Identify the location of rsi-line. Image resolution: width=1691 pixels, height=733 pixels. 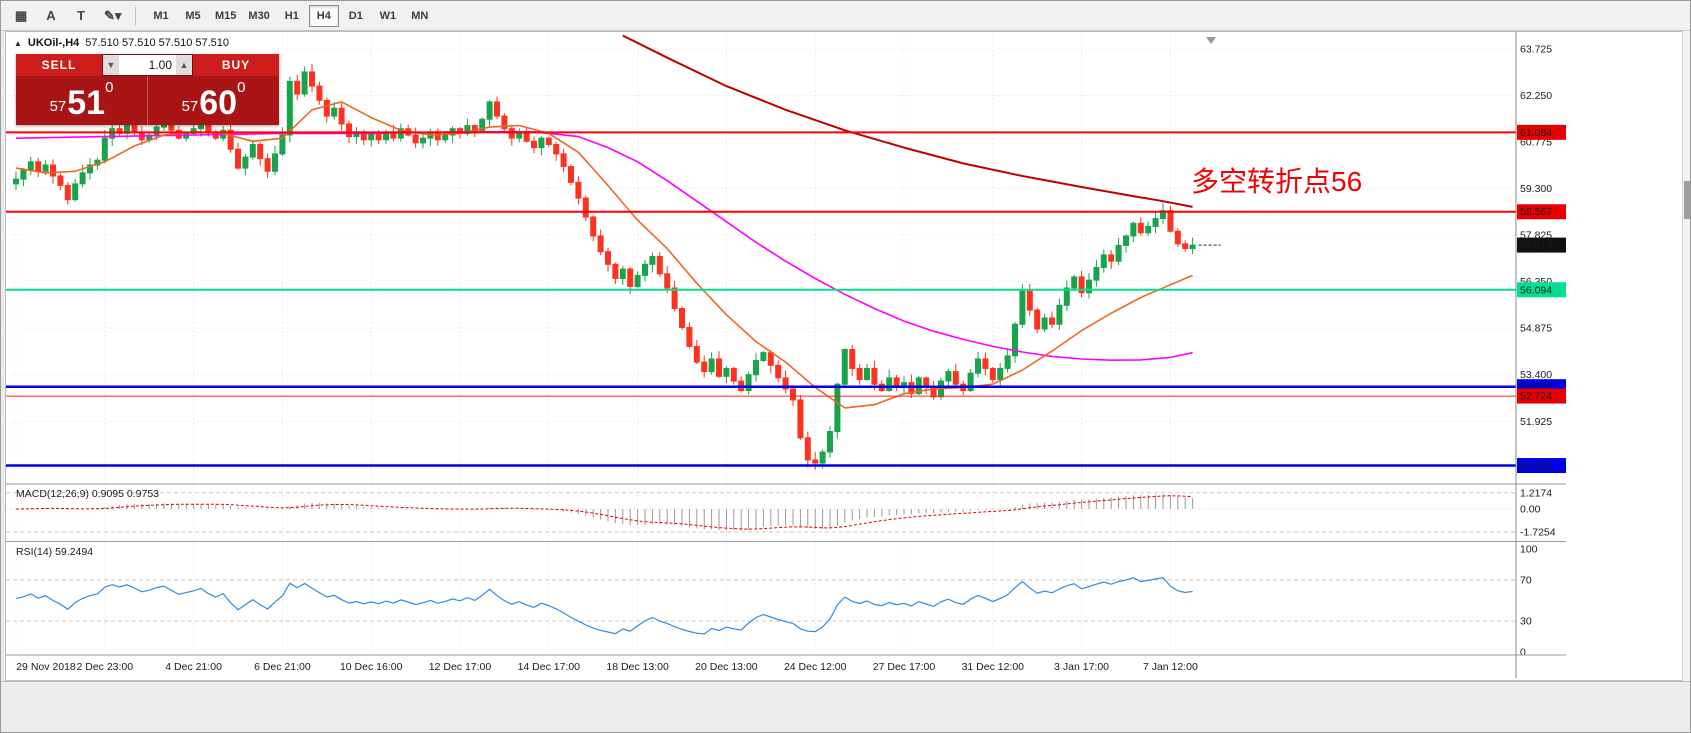
(604, 606).